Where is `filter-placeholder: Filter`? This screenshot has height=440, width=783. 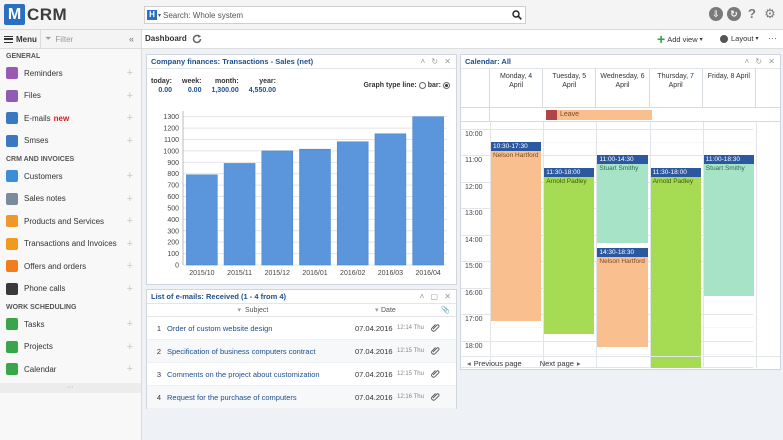
filter-placeholder: Filter is located at coordinates (64, 39).